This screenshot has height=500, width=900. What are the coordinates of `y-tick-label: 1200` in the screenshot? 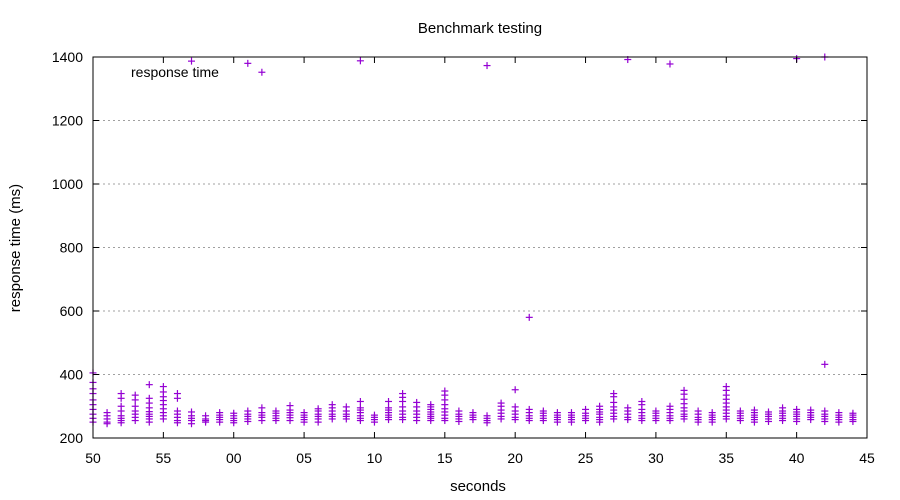 It's located at (67, 121).